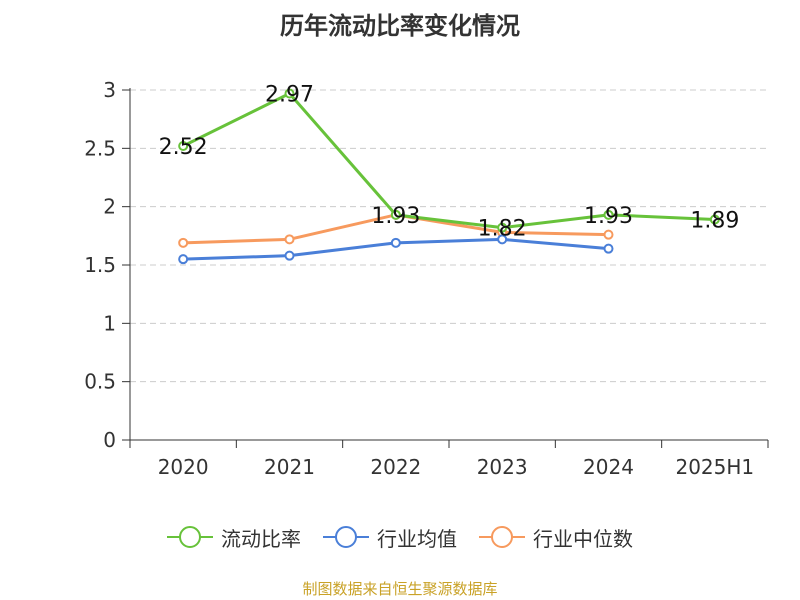 The width and height of the screenshot is (800, 600). I want to click on x-tick-label: 2020, so click(183, 467).